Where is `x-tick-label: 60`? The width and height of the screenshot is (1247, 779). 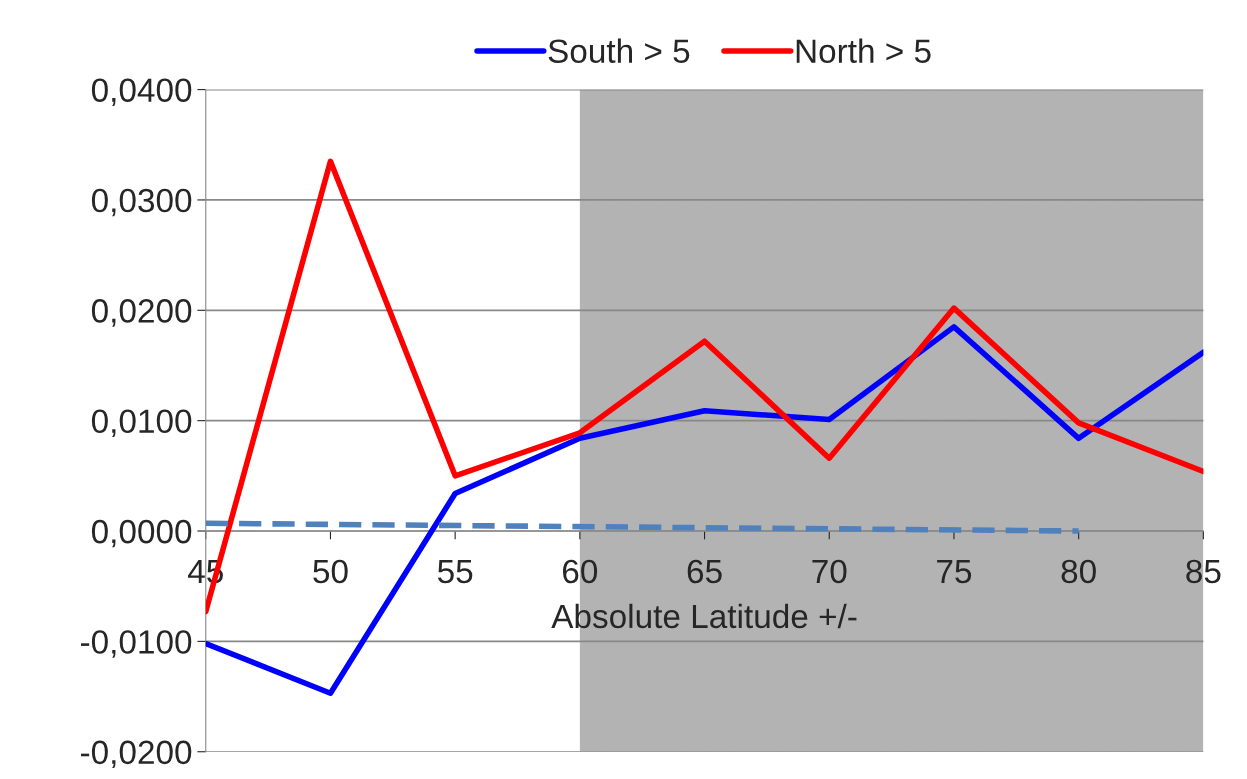 x-tick-label: 60 is located at coordinates (580, 571).